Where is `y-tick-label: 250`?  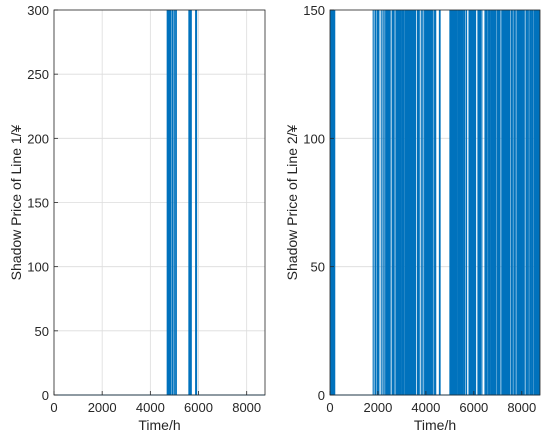 y-tick-label: 250 is located at coordinates (38, 74).